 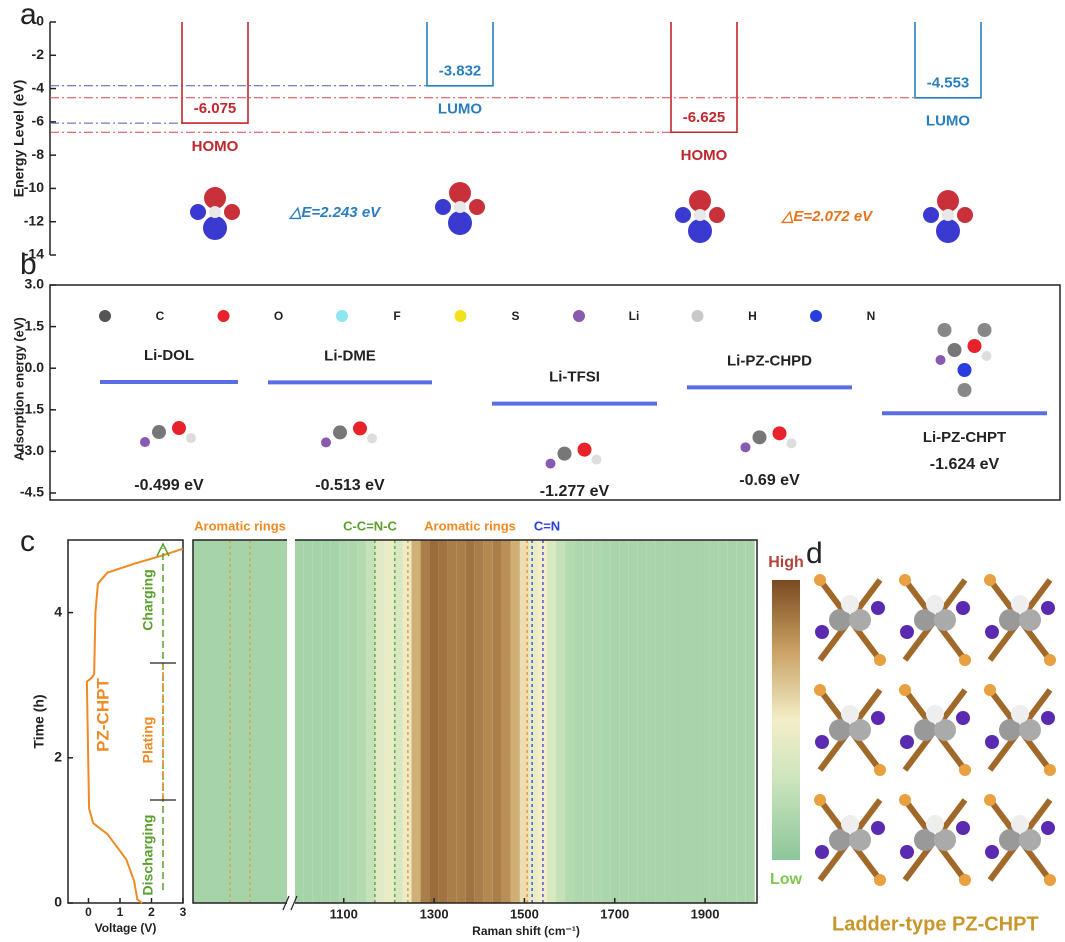 What do you see at coordinates (769, 360) in the screenshot?
I see `category-label: Li-PZ-CHPD` at bounding box center [769, 360].